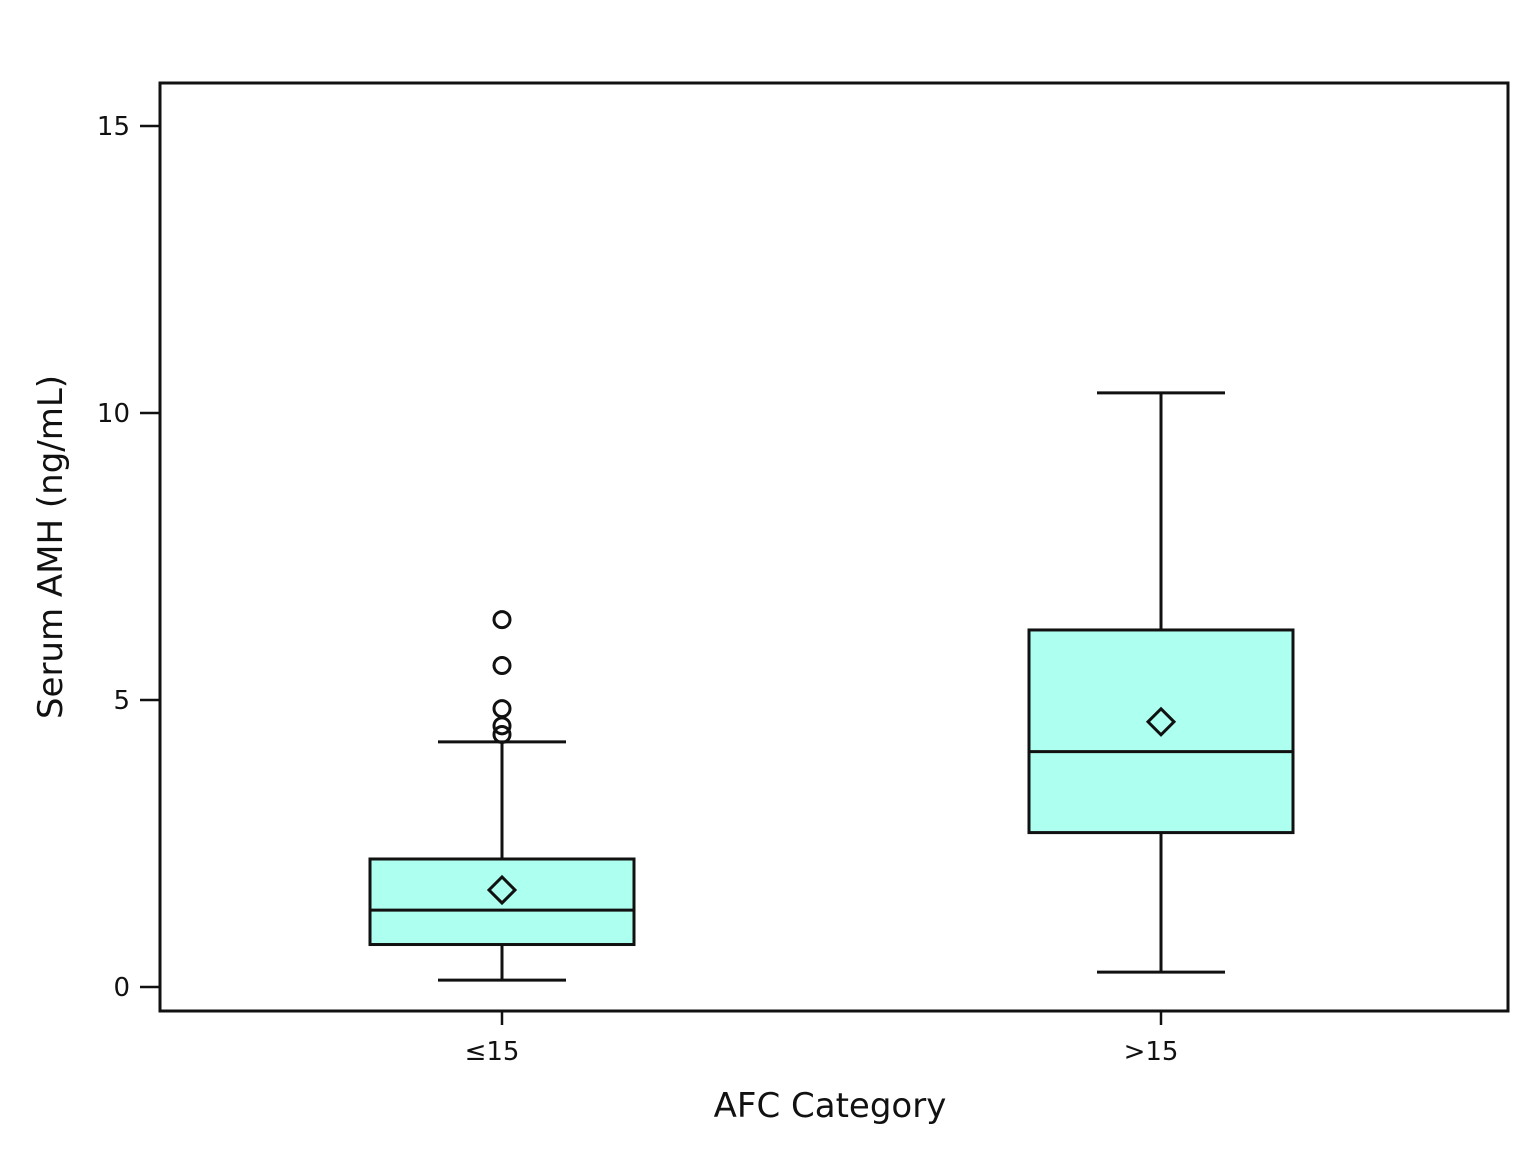  I want to click on iqr-box, so click(1161, 731).